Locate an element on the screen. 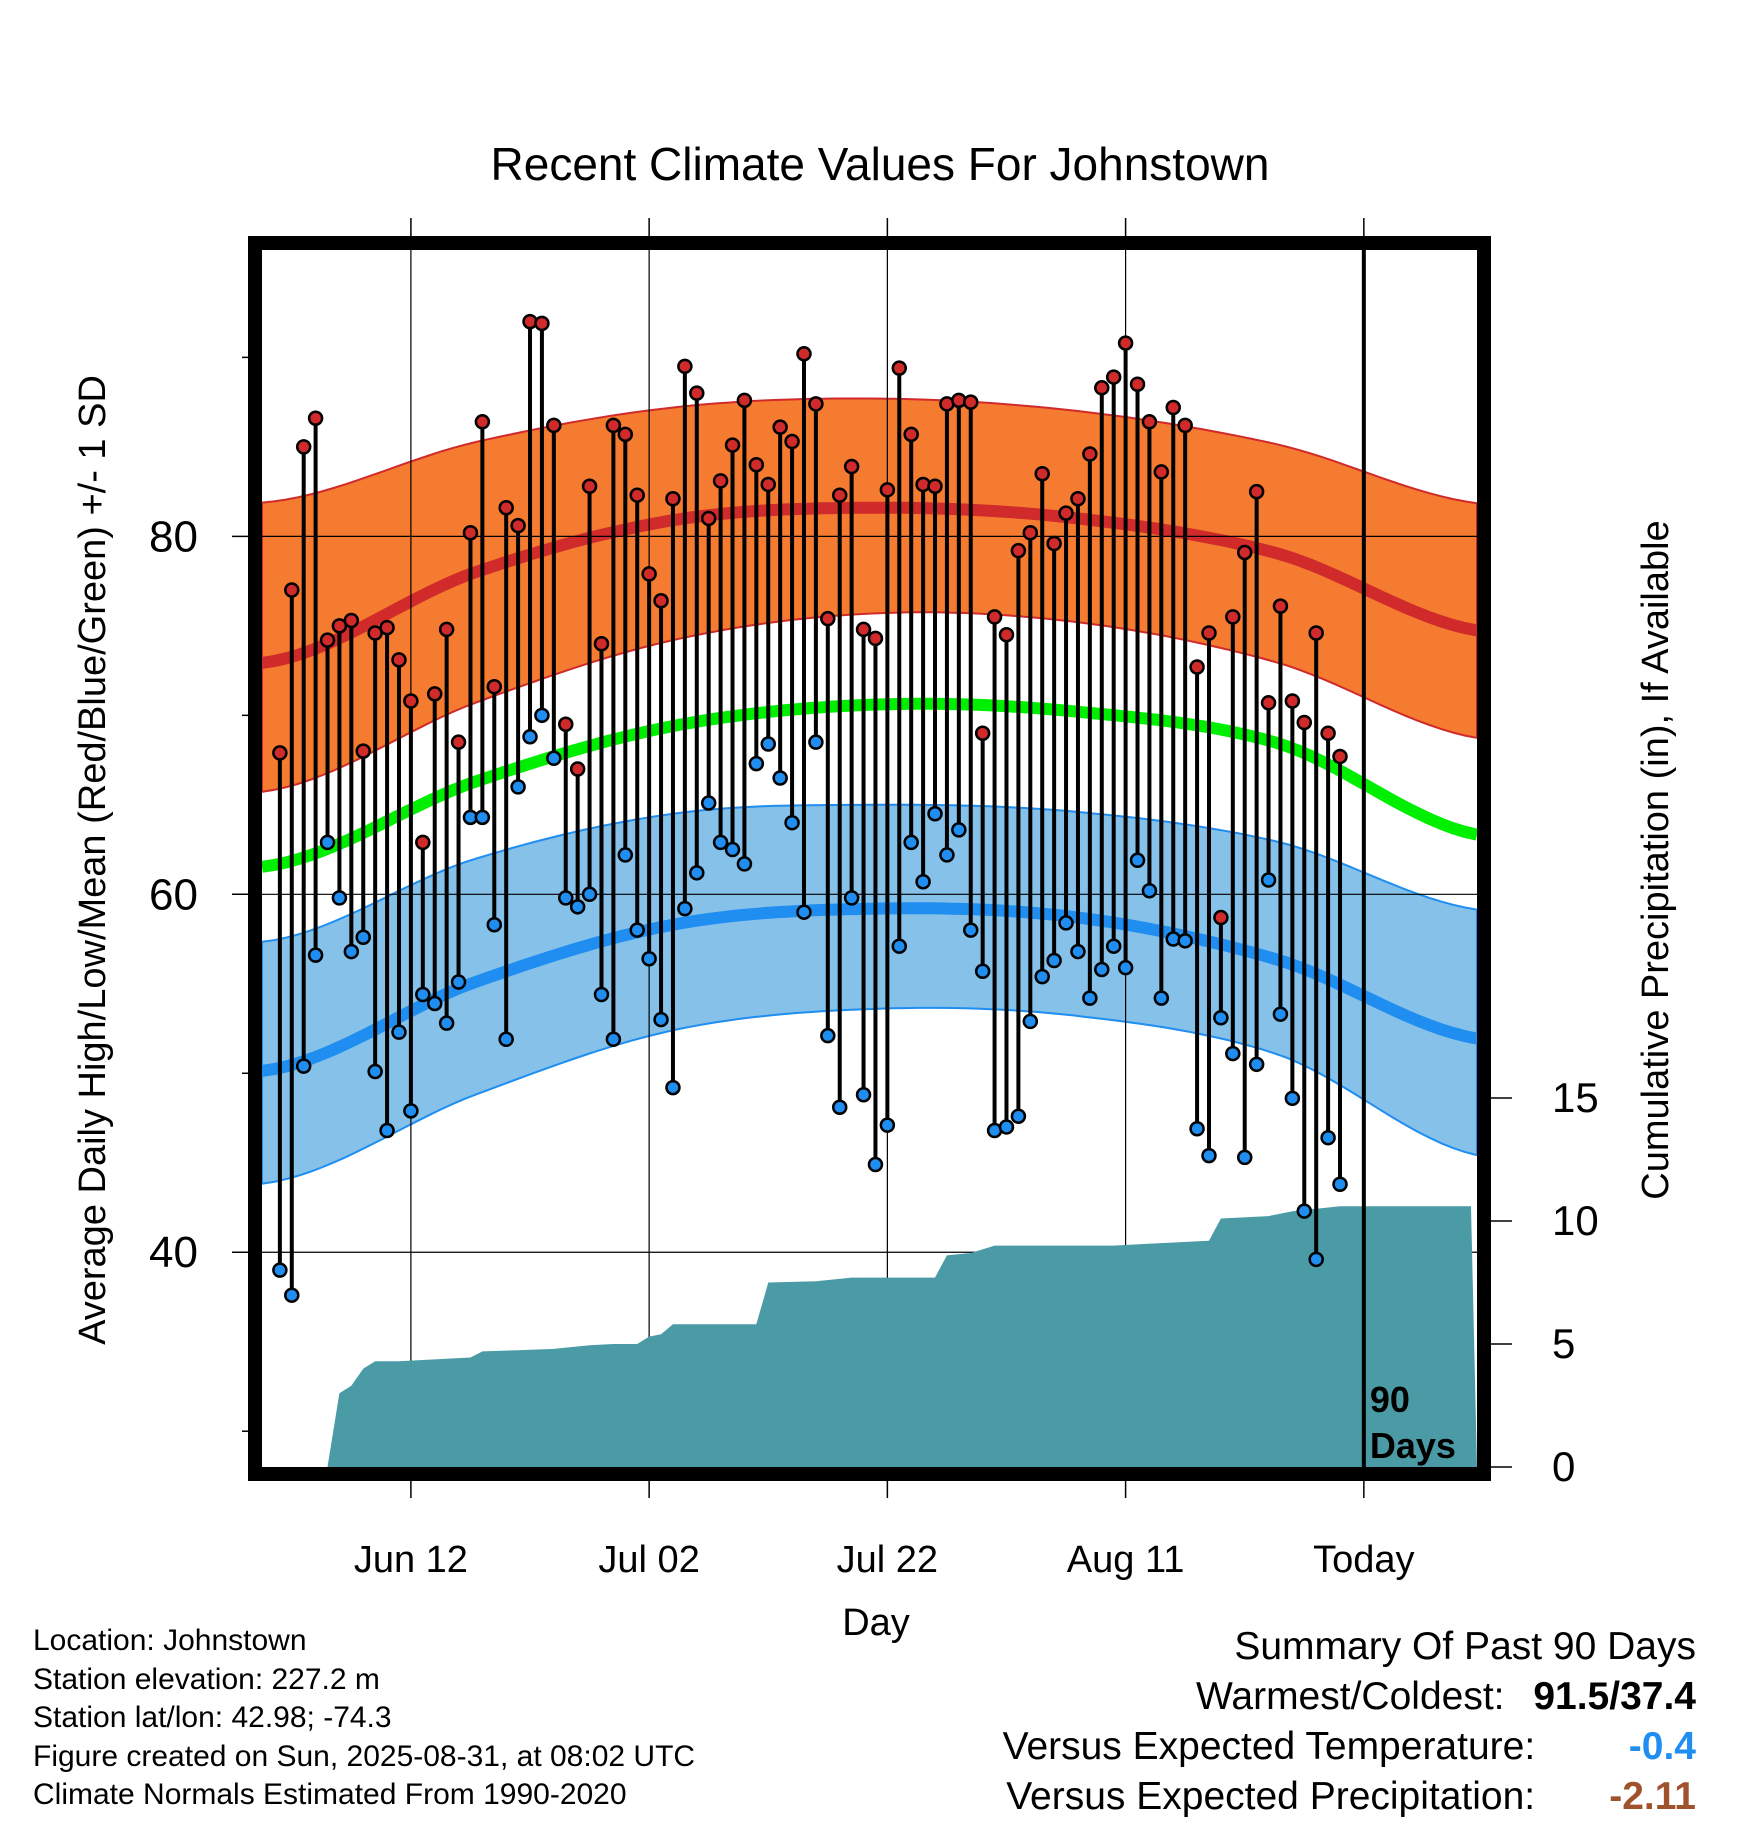 The image size is (1748, 1828). chart-title: Recent Climate Values For Johnstown is located at coordinates (880, 164).